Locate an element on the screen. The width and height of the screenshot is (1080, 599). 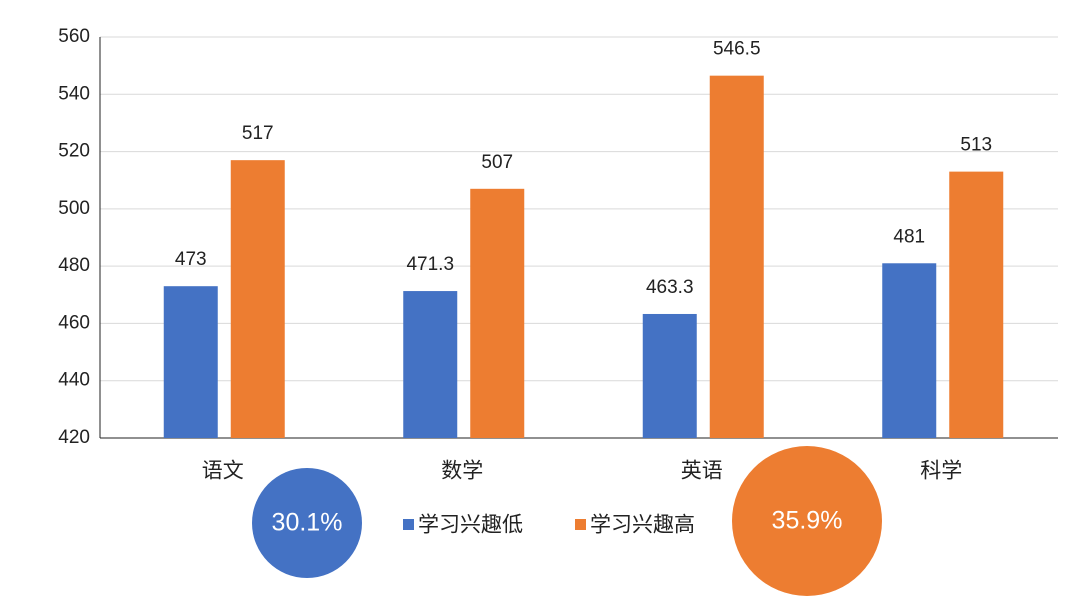
legend-label: 学习兴趣高 is located at coordinates (642, 525).